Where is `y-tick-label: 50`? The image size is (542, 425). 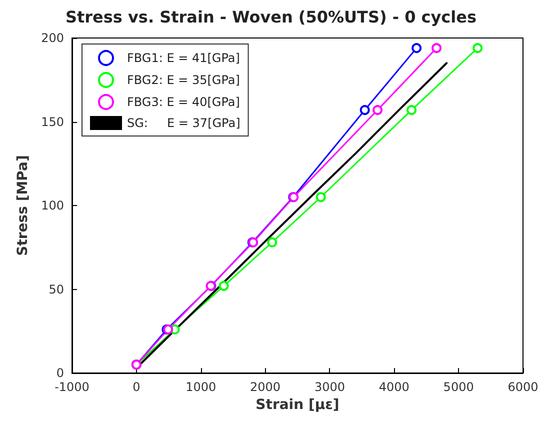 y-tick-label: 50 is located at coordinates (56, 289).